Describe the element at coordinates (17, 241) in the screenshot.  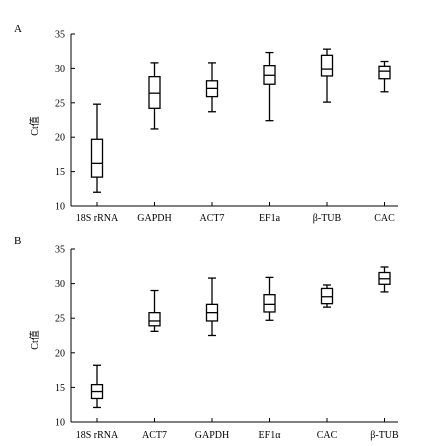
I see `panel-b-label: B` at that location.